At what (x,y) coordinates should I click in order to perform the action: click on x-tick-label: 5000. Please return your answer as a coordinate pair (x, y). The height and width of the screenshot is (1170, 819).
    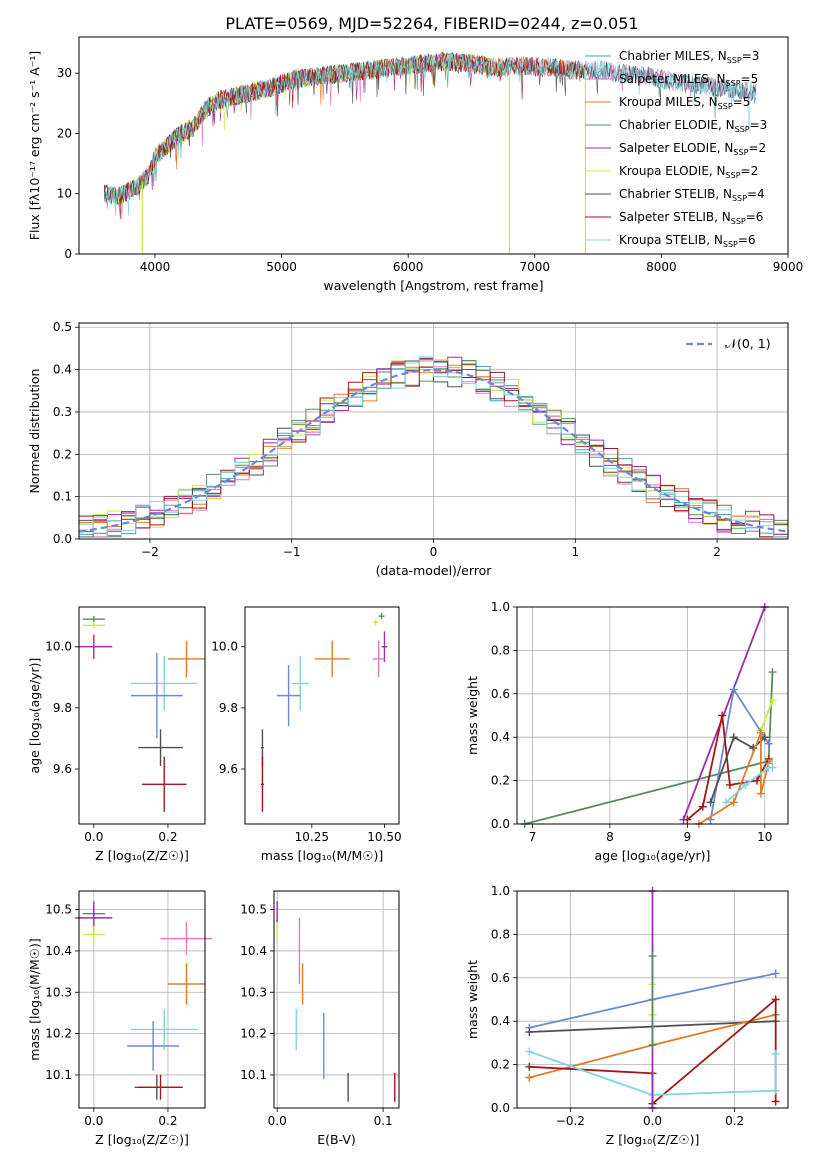
    Looking at the image, I should click on (281, 267).